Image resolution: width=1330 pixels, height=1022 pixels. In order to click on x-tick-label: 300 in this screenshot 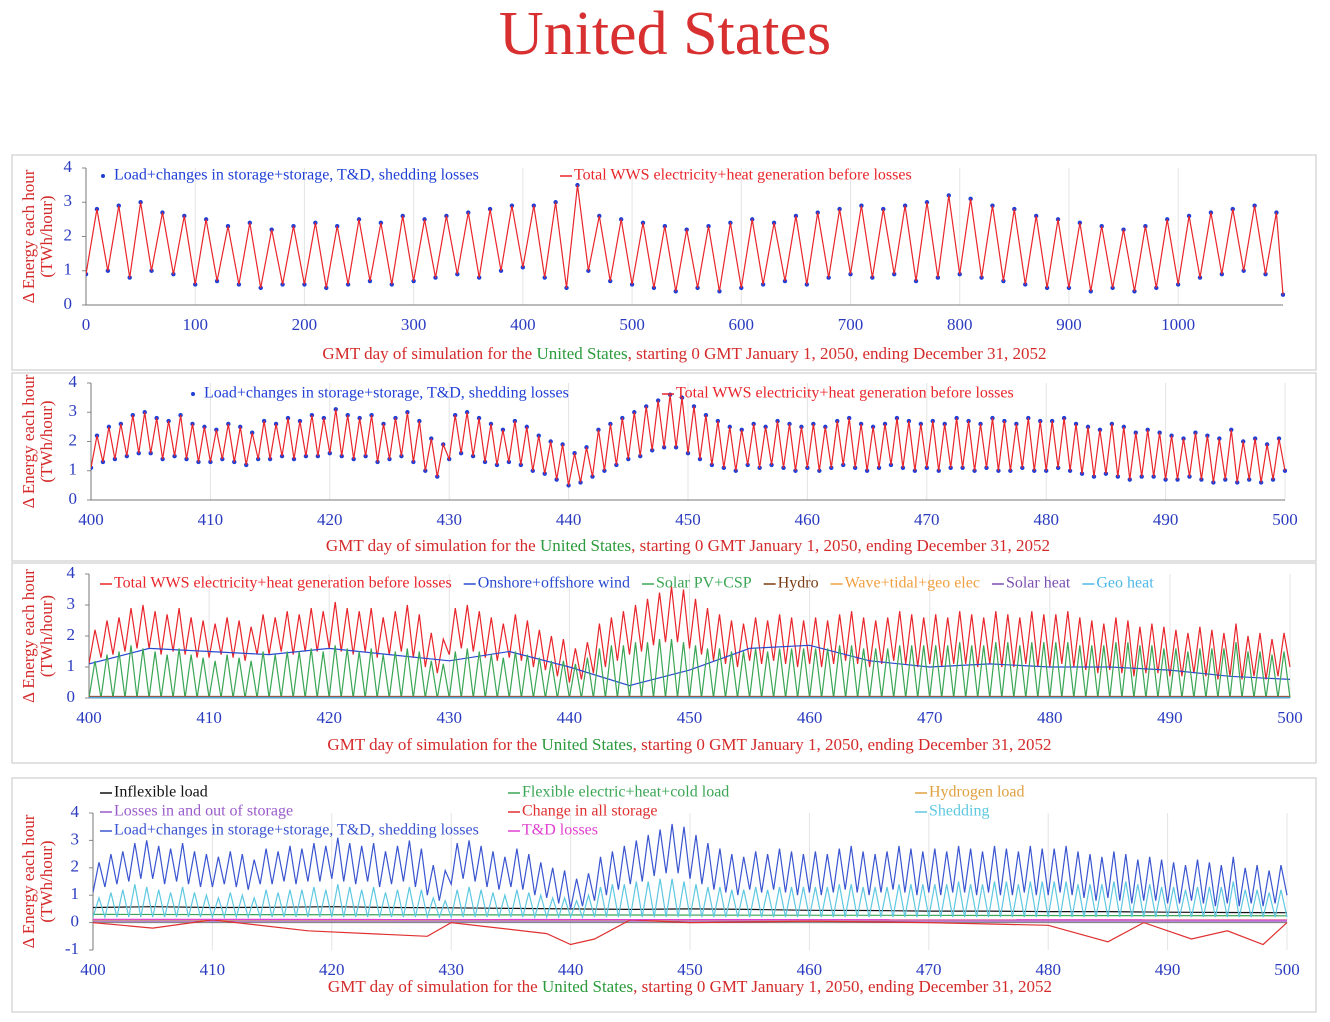, I will do `click(414, 324)`.